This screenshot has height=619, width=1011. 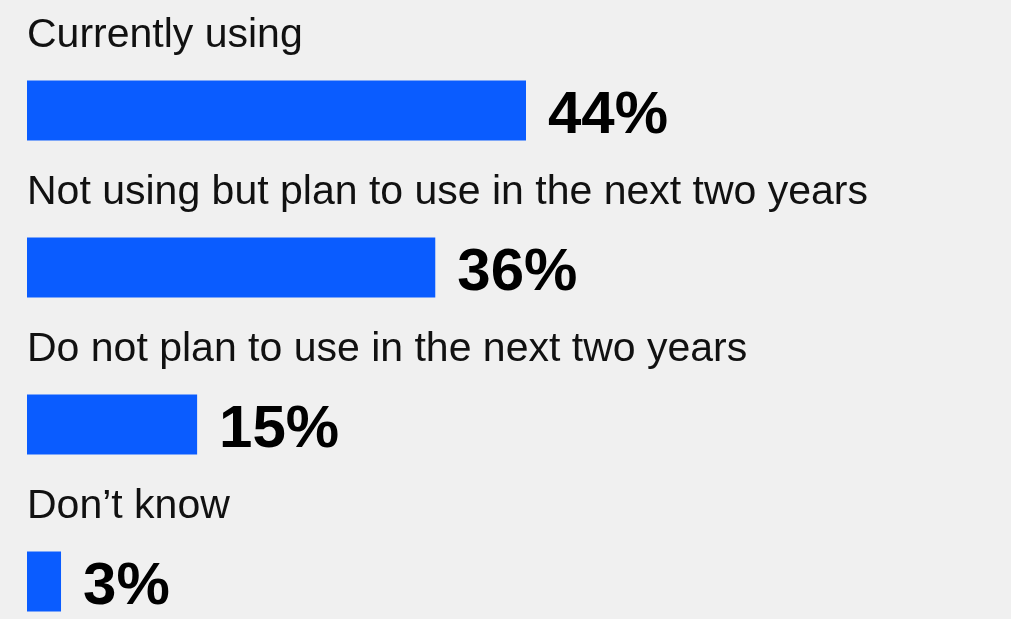 What do you see at coordinates (387, 346) in the screenshot?
I see `y-tick-label: Do not plan to use in the next two years` at bounding box center [387, 346].